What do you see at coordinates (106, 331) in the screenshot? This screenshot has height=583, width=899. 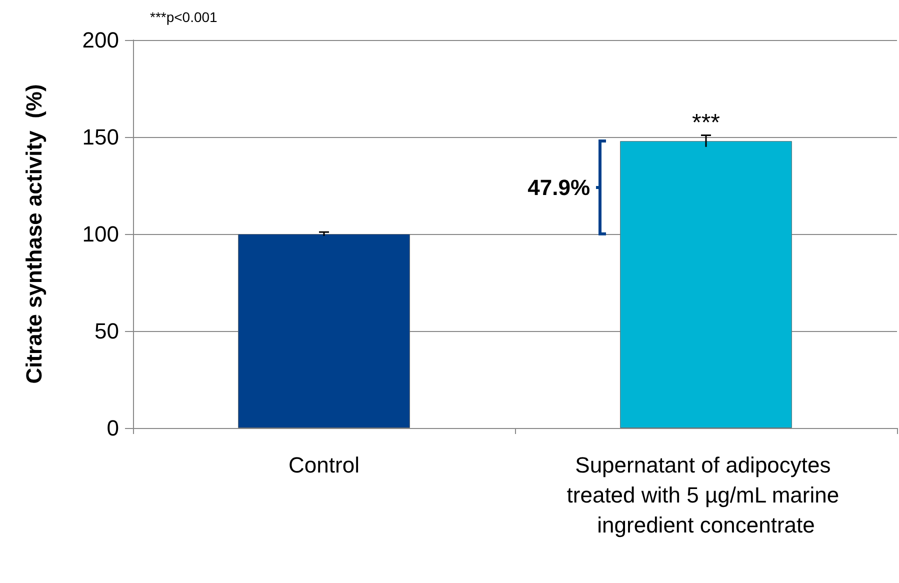 I see `y-tick-label: 50` at bounding box center [106, 331].